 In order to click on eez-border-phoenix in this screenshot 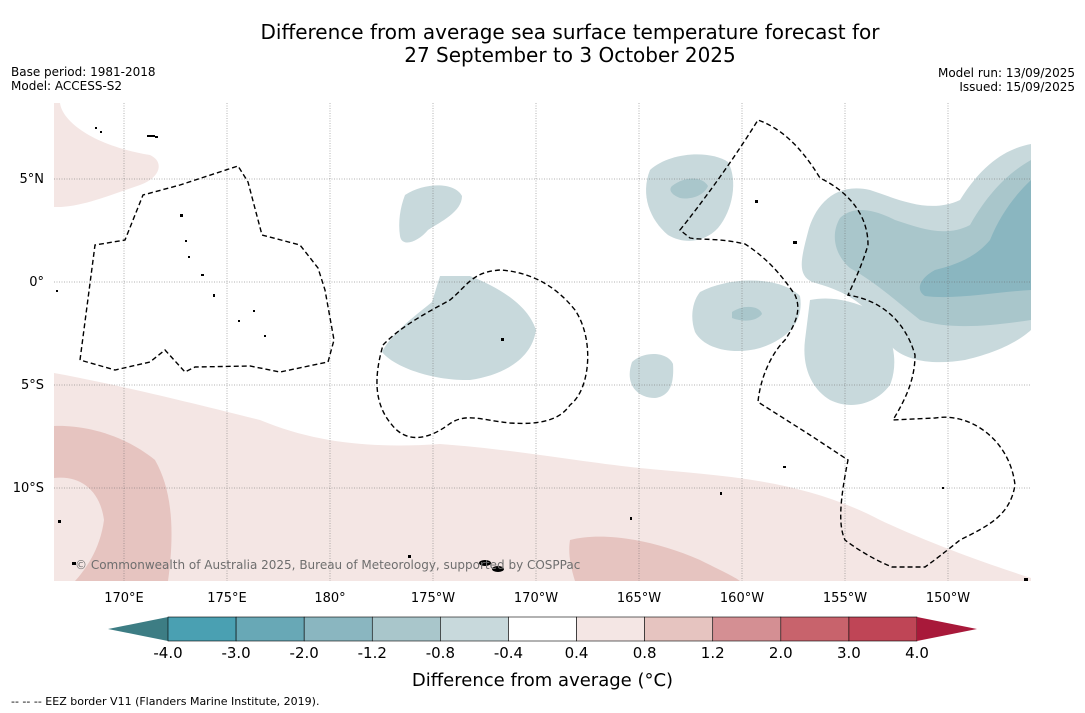, I will do `click(482, 354)`.